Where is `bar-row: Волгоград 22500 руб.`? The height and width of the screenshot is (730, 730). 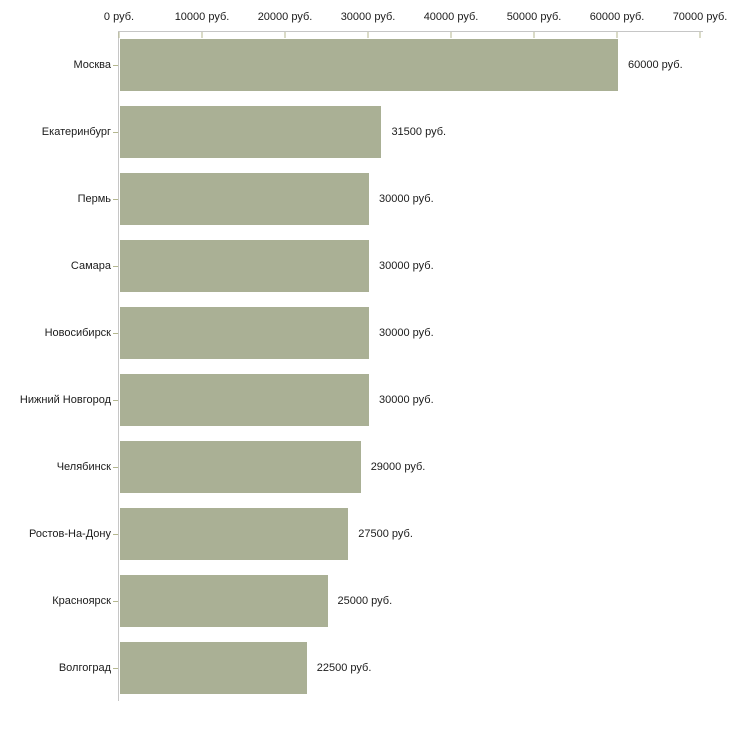
bar-row: Волгоград 22500 руб. is located at coordinates (381, 668).